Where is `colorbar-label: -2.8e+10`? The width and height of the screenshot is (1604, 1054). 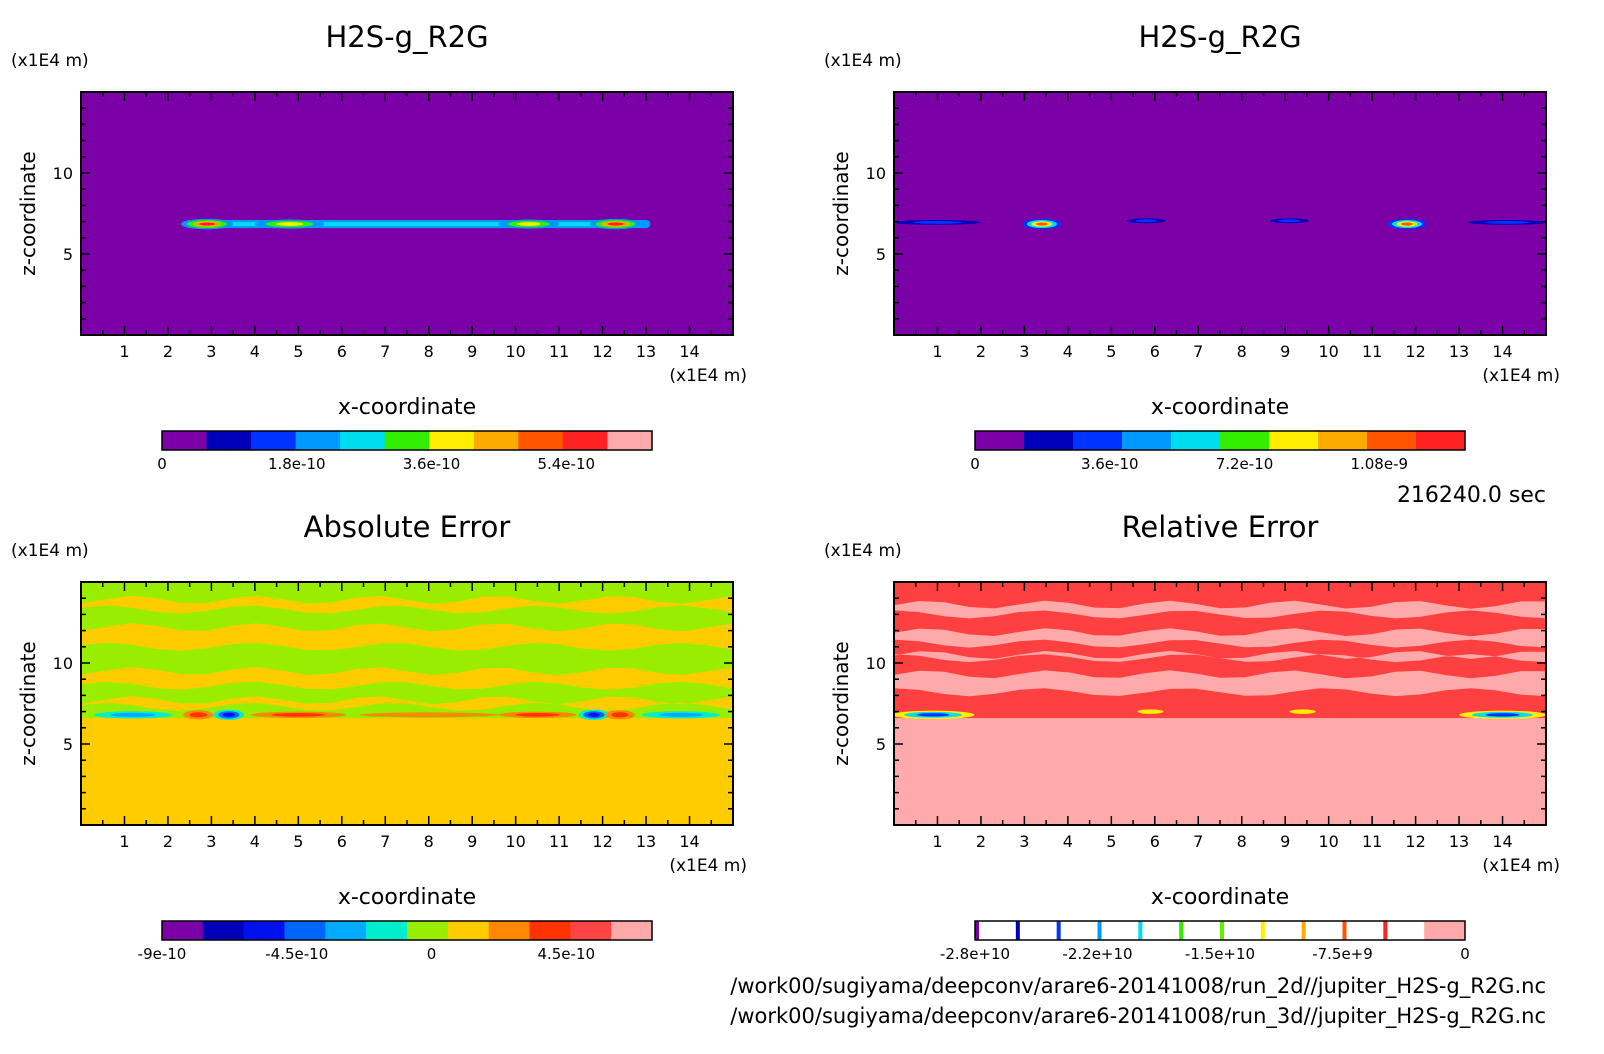 colorbar-label: -2.8e+10 is located at coordinates (975, 954).